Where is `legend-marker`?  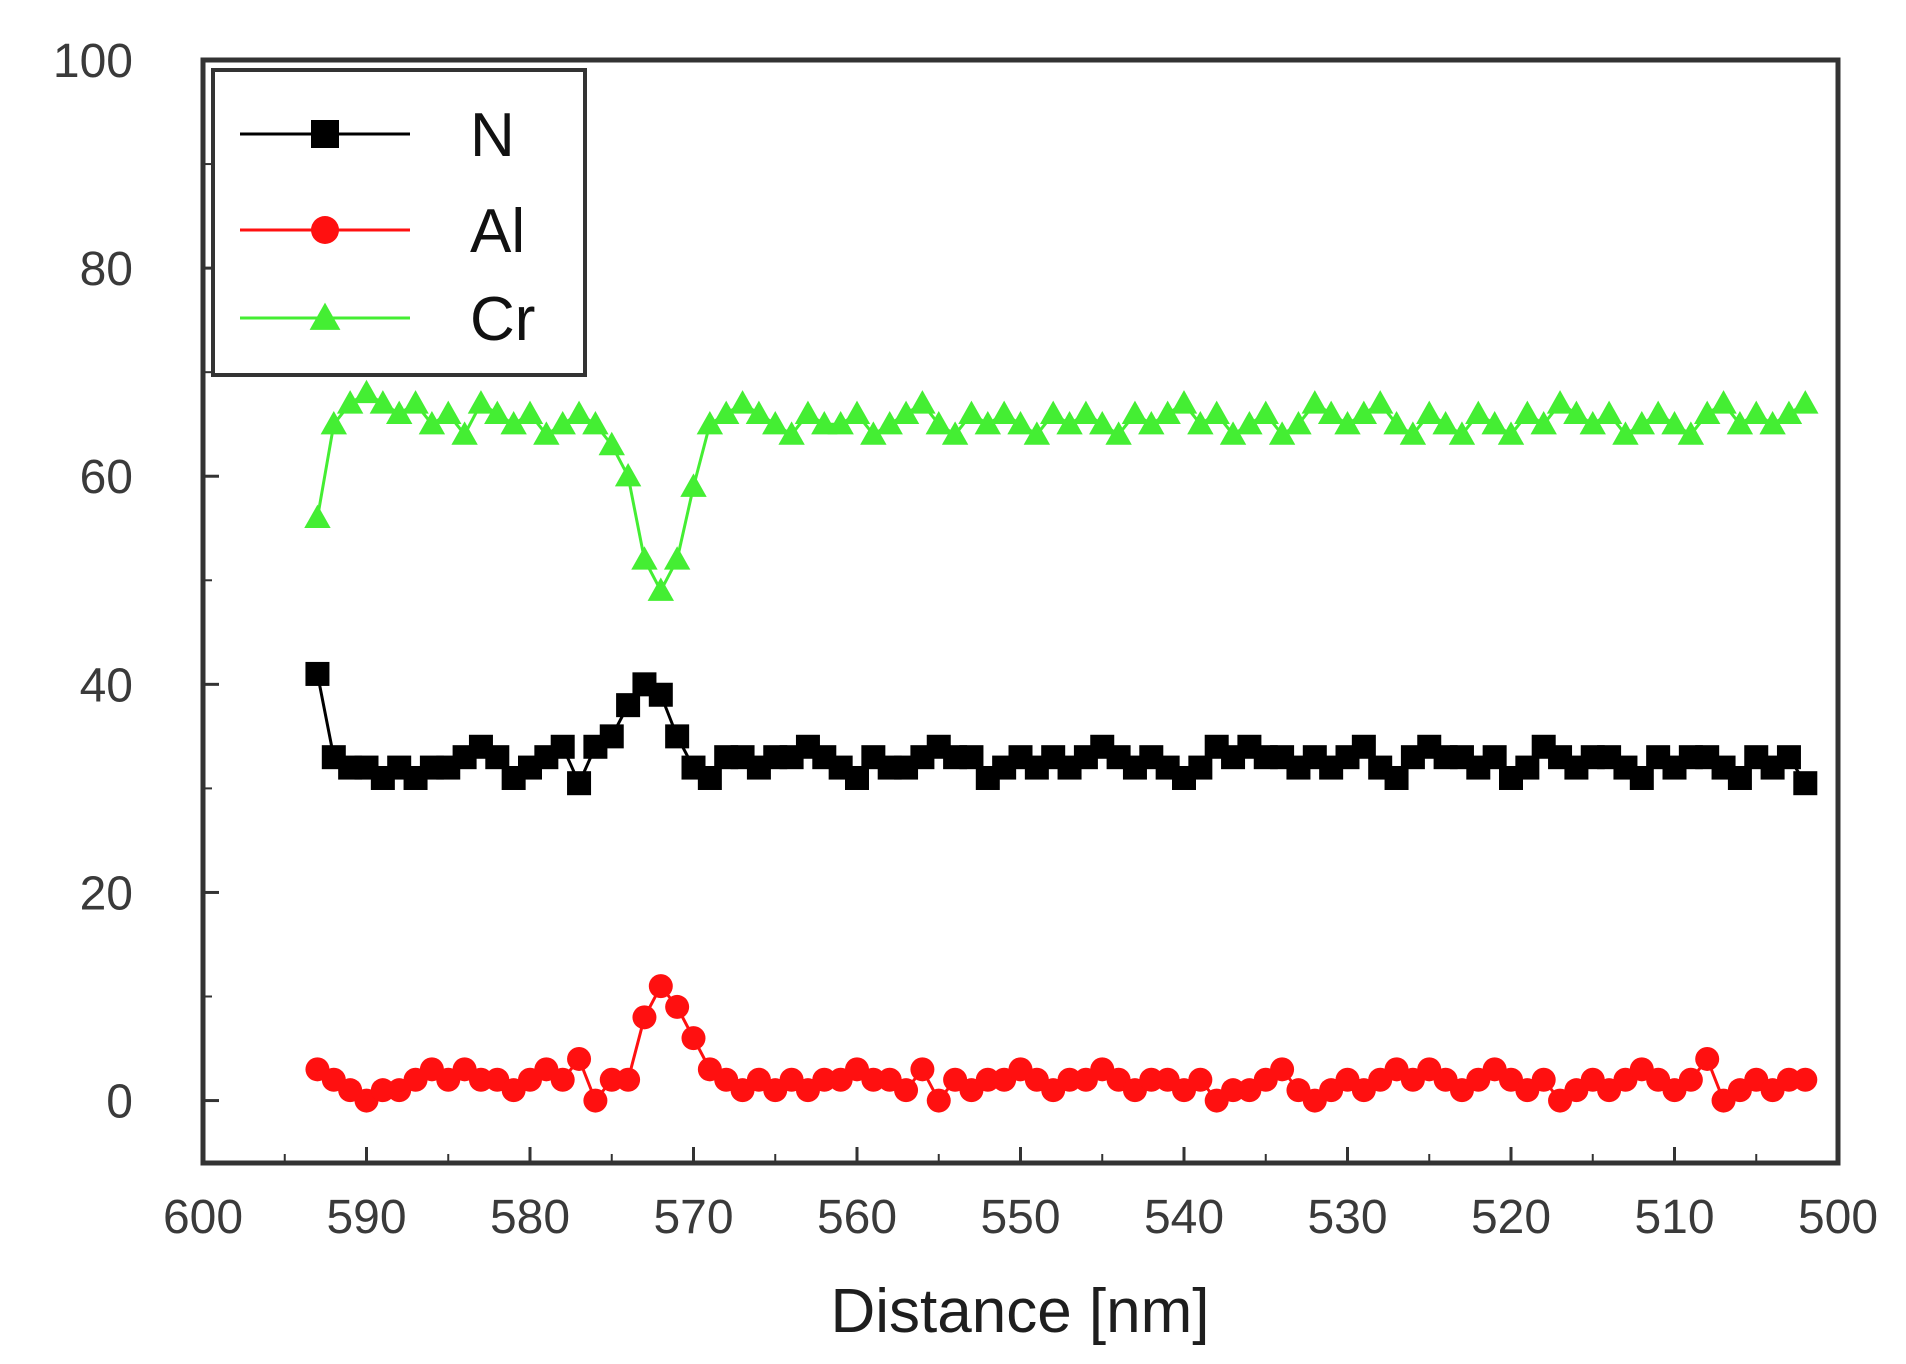
legend-marker is located at coordinates (325, 134).